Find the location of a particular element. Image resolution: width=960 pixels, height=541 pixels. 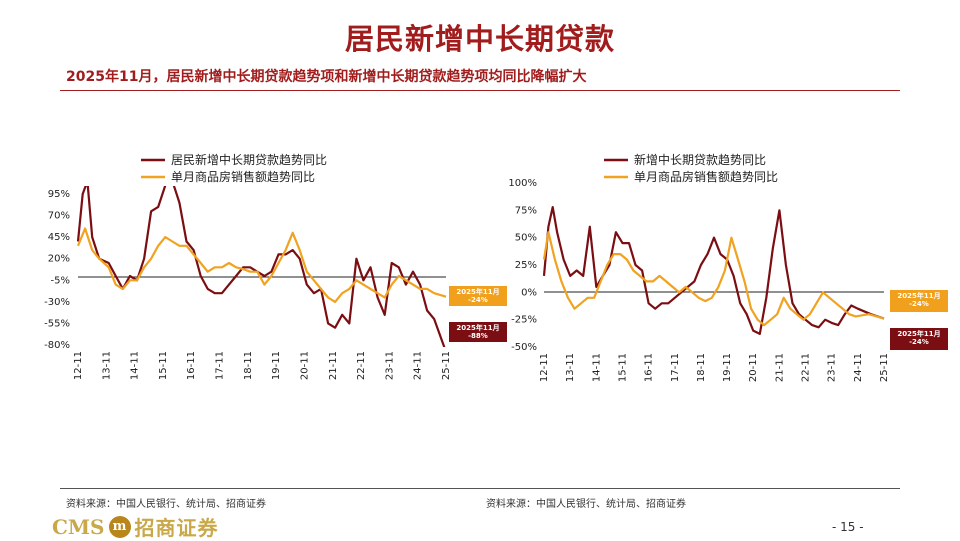

y-tick-label: -30% is located at coordinates (57, 302).